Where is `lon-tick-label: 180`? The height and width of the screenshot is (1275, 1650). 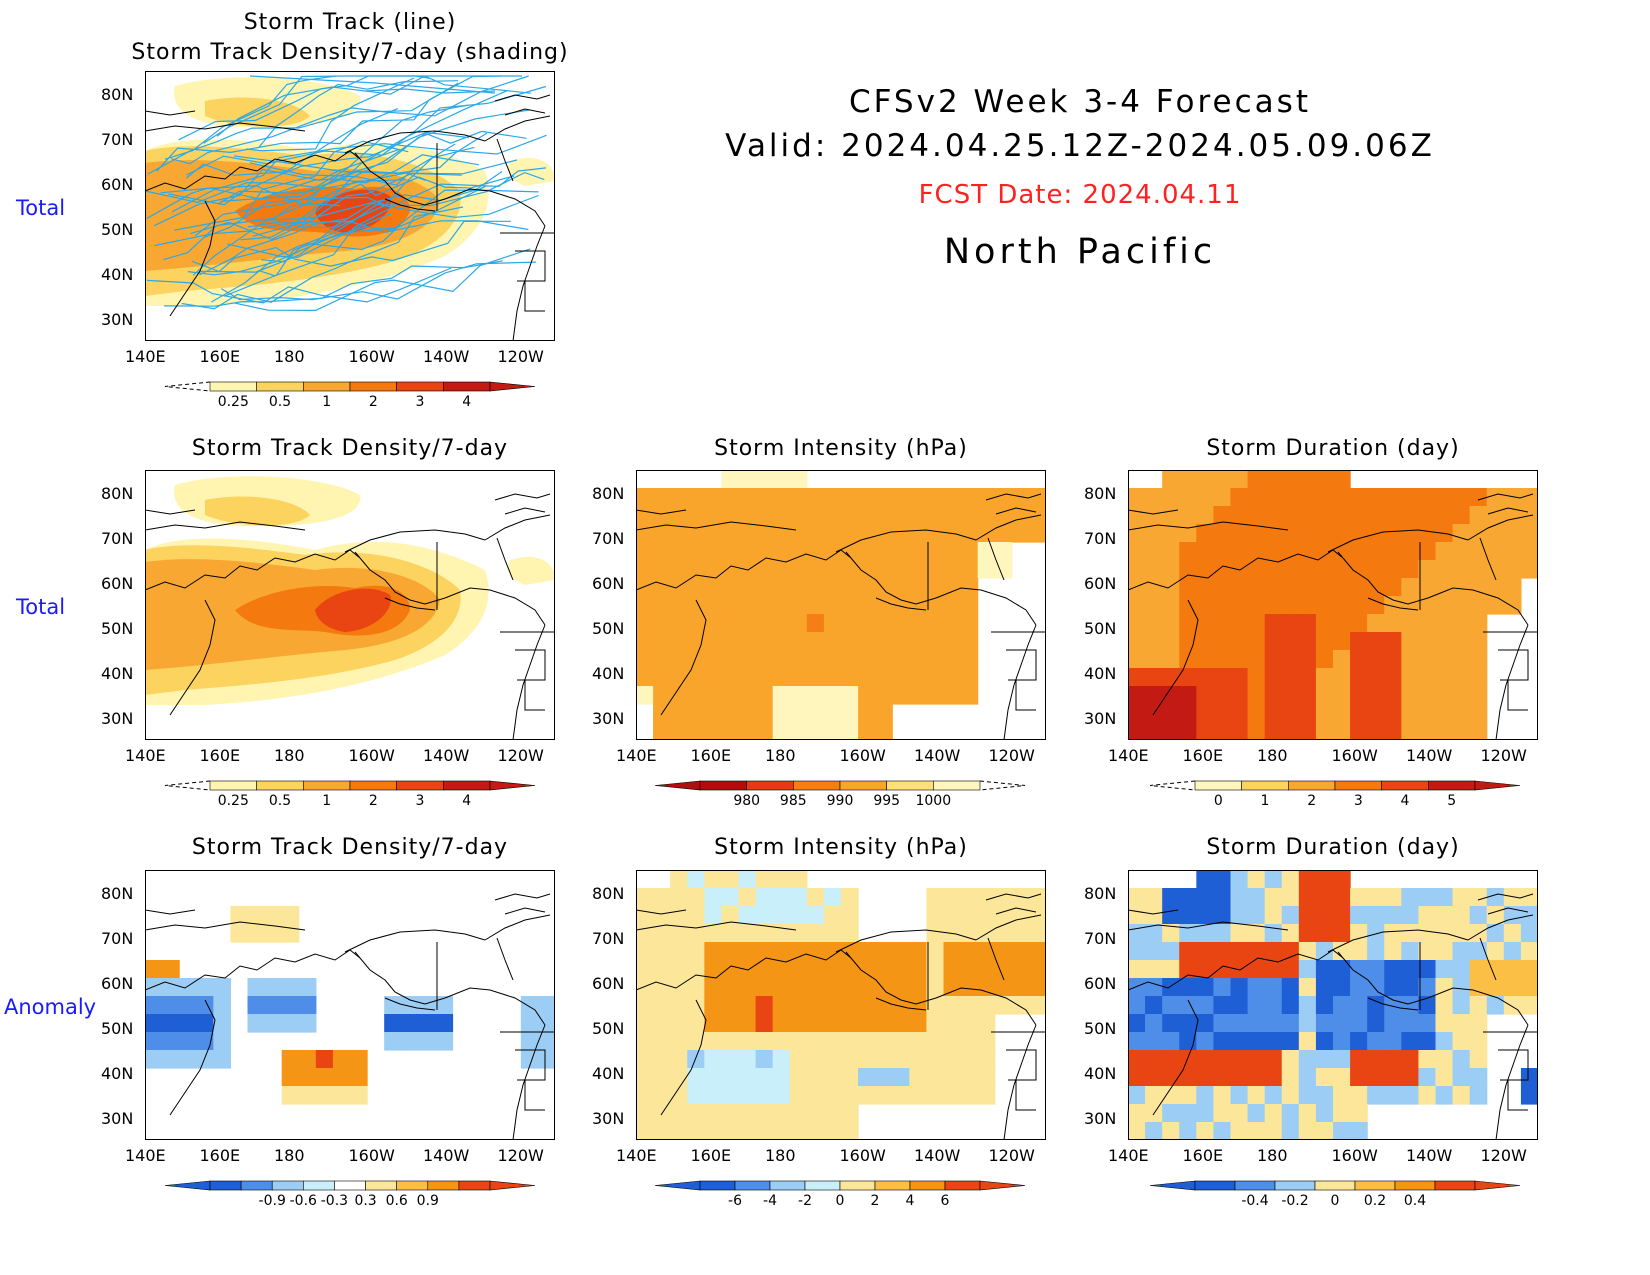 lon-tick-label: 180 is located at coordinates (780, 1155).